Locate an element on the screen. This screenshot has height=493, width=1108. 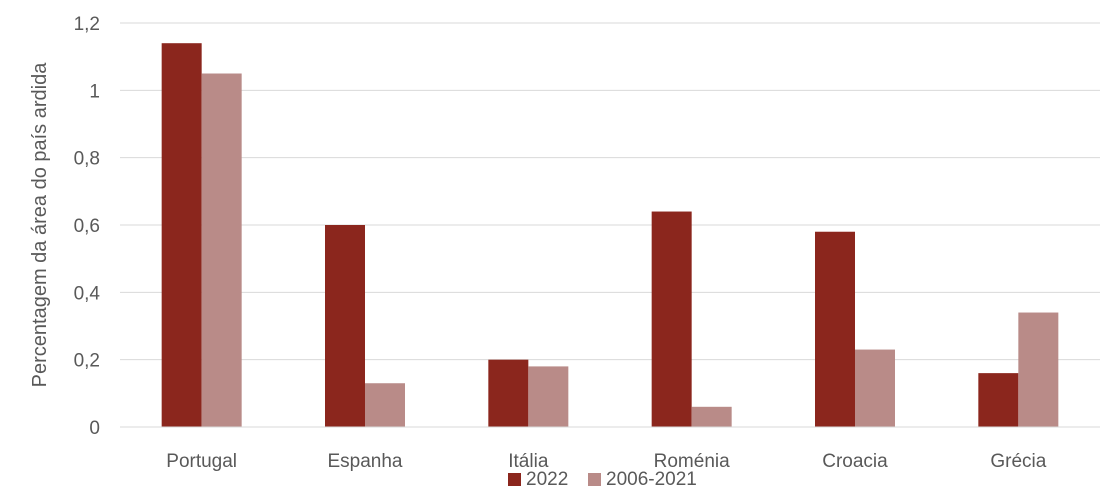
bar-grécia-2006-2021 is located at coordinates (1038, 369).